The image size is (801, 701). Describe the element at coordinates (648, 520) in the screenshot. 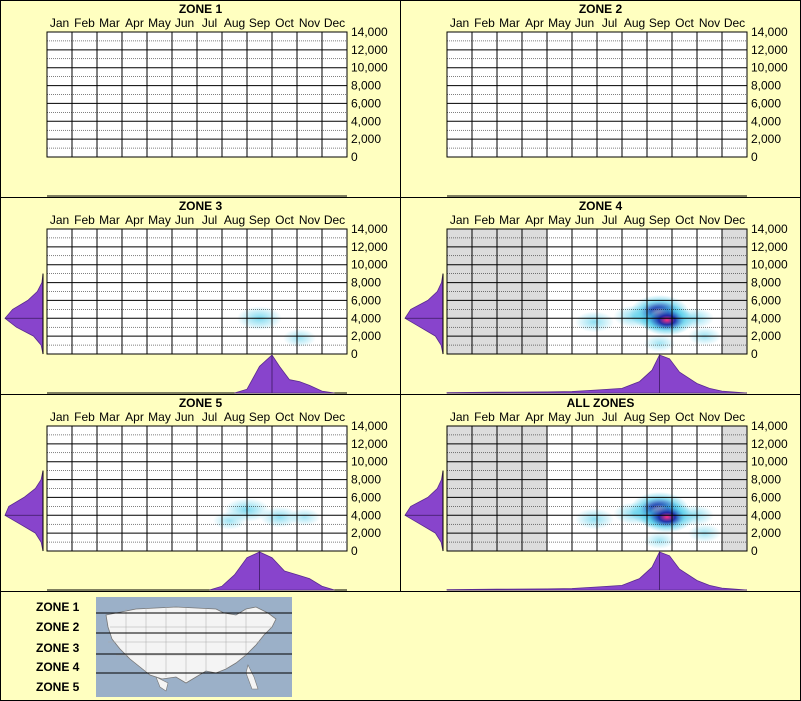

I see `heatmap-layer` at that location.